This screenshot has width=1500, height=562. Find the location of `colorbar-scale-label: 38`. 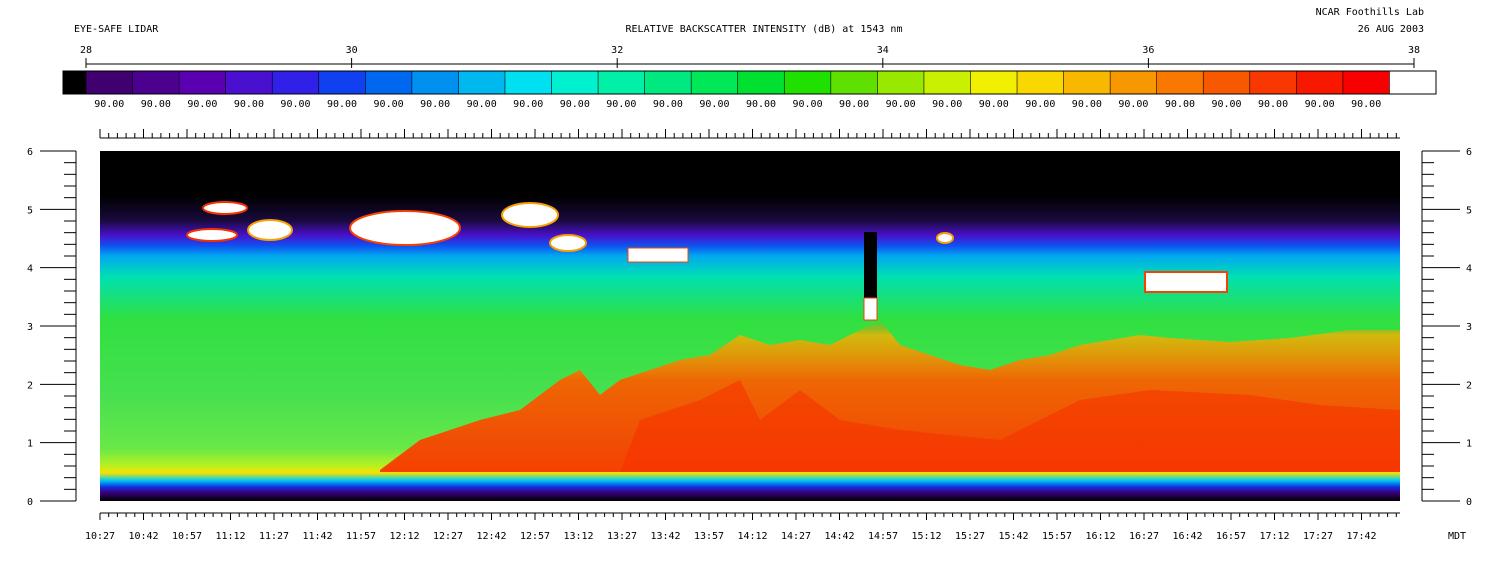

colorbar-scale-label: 38 is located at coordinates (1414, 50).